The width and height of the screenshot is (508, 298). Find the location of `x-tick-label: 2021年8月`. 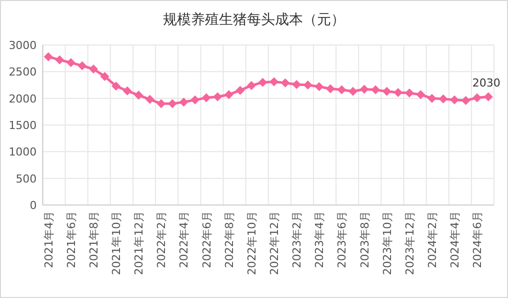

x-tick-label: 2021年8月 is located at coordinates (93, 239).